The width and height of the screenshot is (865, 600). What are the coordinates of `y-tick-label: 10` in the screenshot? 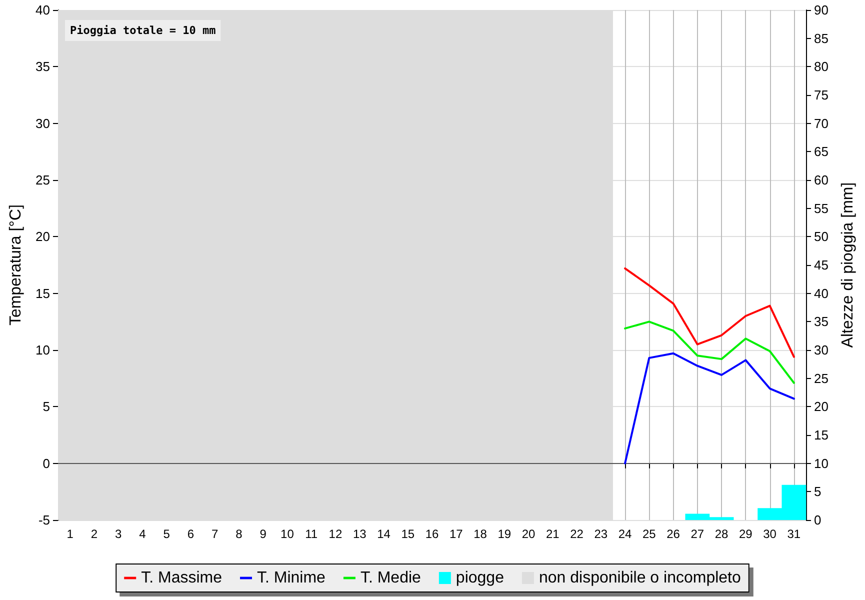 It's located at (43, 350).